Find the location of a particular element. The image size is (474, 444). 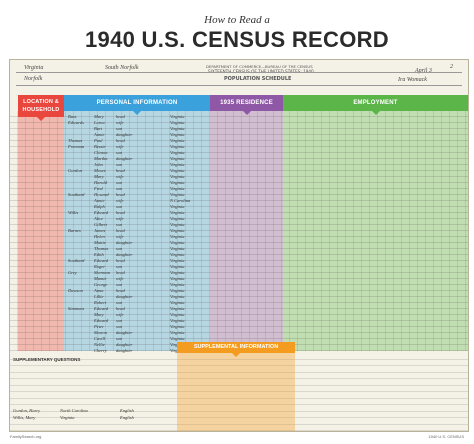

personal-label: PERSONAL INFORMATION is located at coordinates (137, 103).